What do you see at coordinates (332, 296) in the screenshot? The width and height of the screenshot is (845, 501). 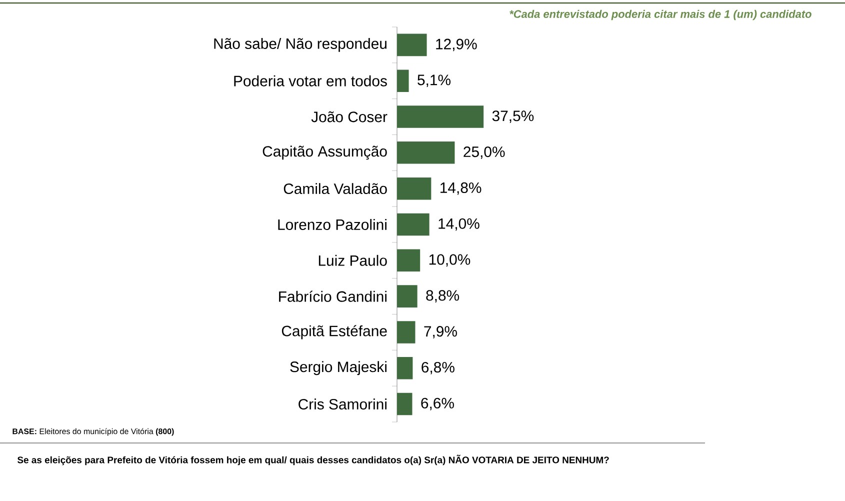 I see `y-tick-label: Fabrício Gandini` at bounding box center [332, 296].